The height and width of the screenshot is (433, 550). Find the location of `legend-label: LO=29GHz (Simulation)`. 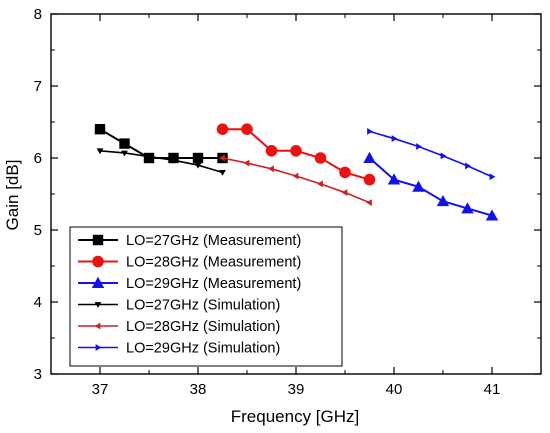

legend-label: LO=29GHz (Simulation) is located at coordinates (203, 349).